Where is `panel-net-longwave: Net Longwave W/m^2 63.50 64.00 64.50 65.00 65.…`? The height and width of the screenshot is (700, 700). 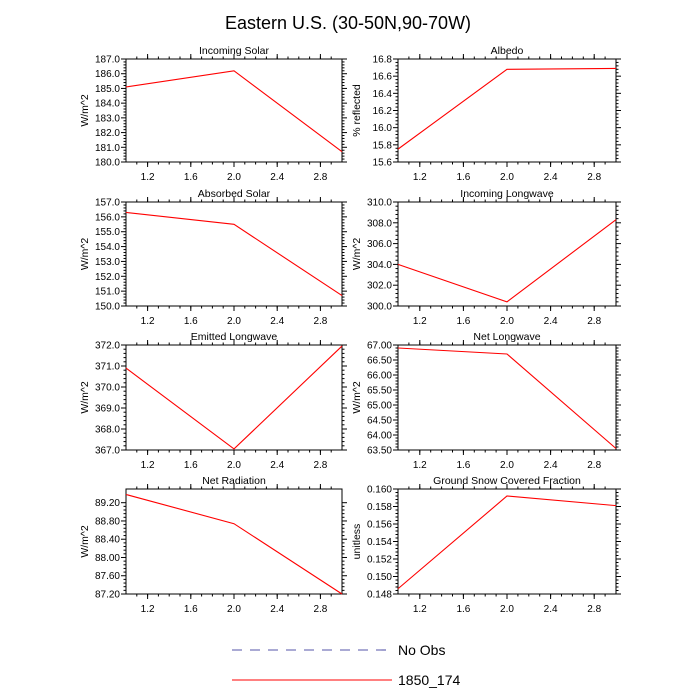
panel-net-longwave: Net Longwave W/m^2 63.50 64.00 64.50 65.00 65.… is located at coordinates (486, 401).